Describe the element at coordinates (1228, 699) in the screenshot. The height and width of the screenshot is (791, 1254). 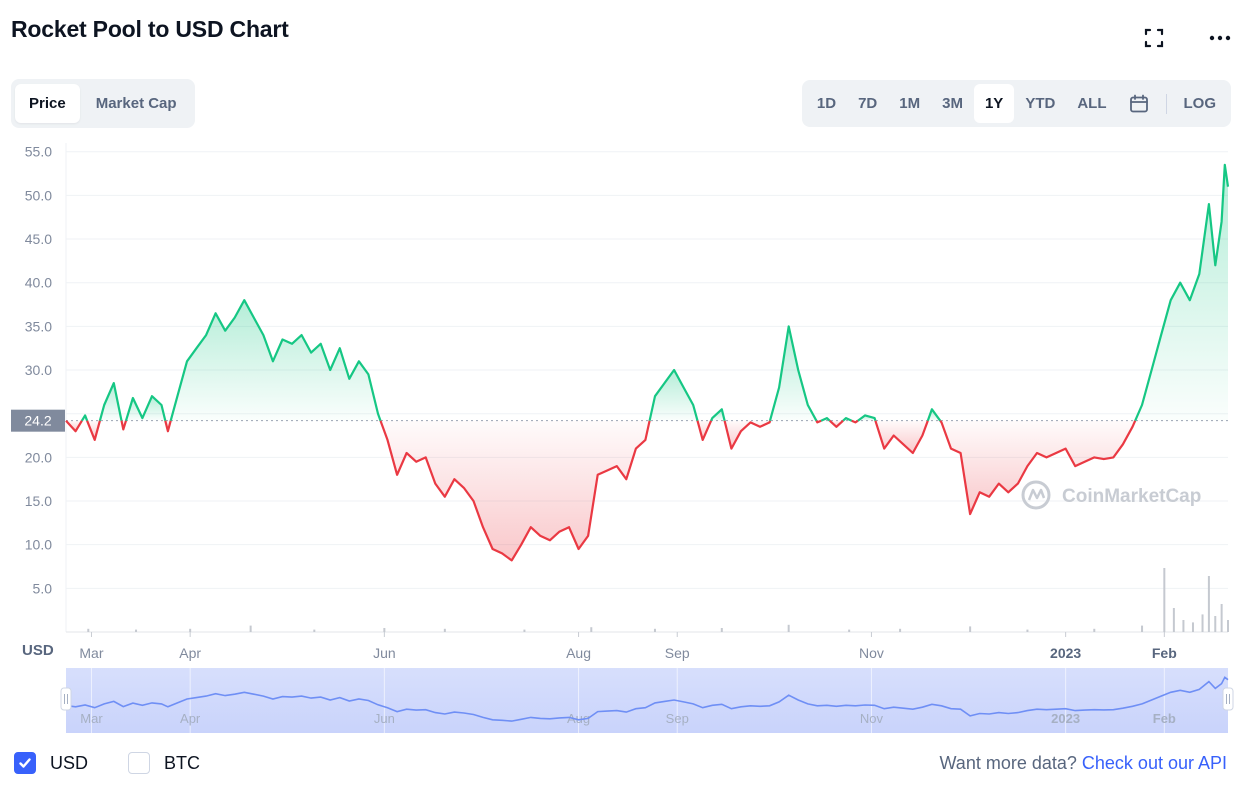
I see `navigator-right-handle` at that location.